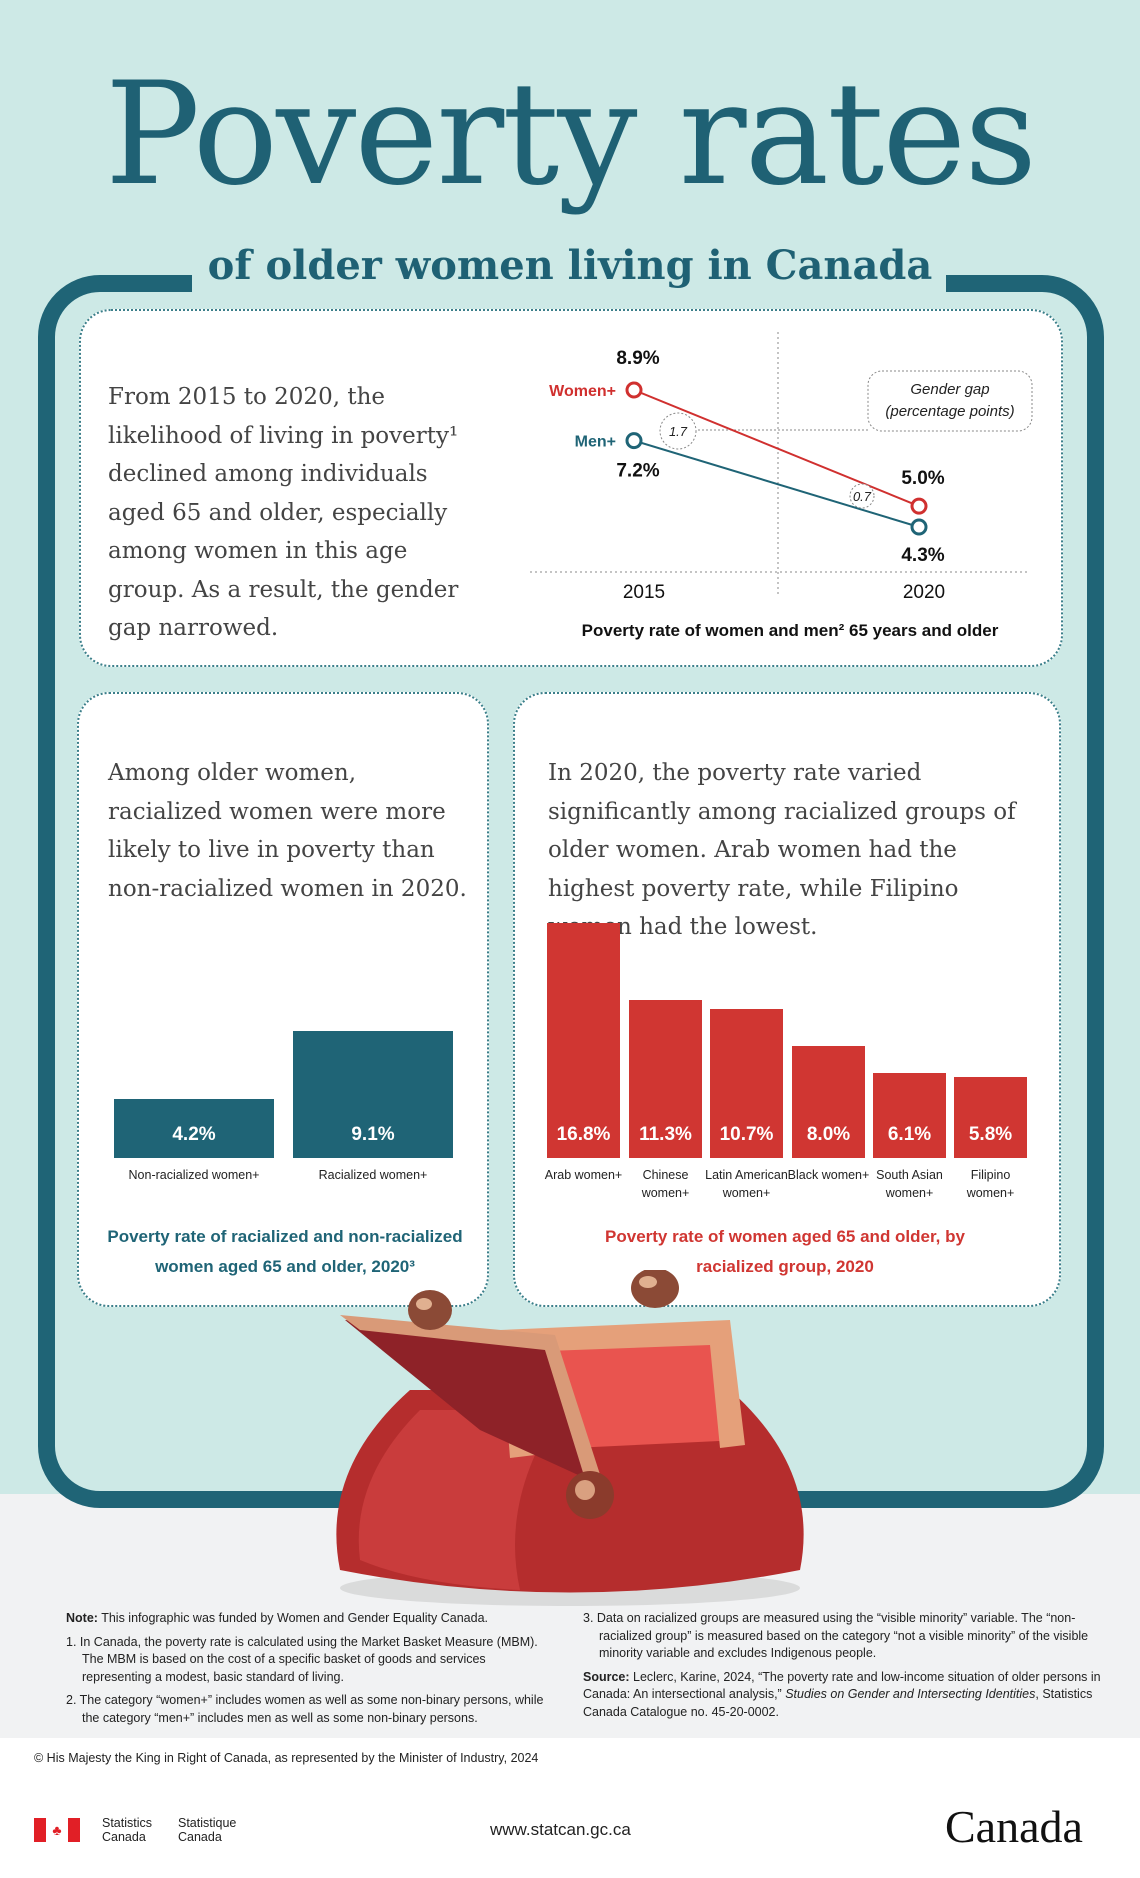 The width and height of the screenshot is (1140, 1878). Describe the element at coordinates (570, 134) in the screenshot. I see `page-title: Poverty rates` at that location.